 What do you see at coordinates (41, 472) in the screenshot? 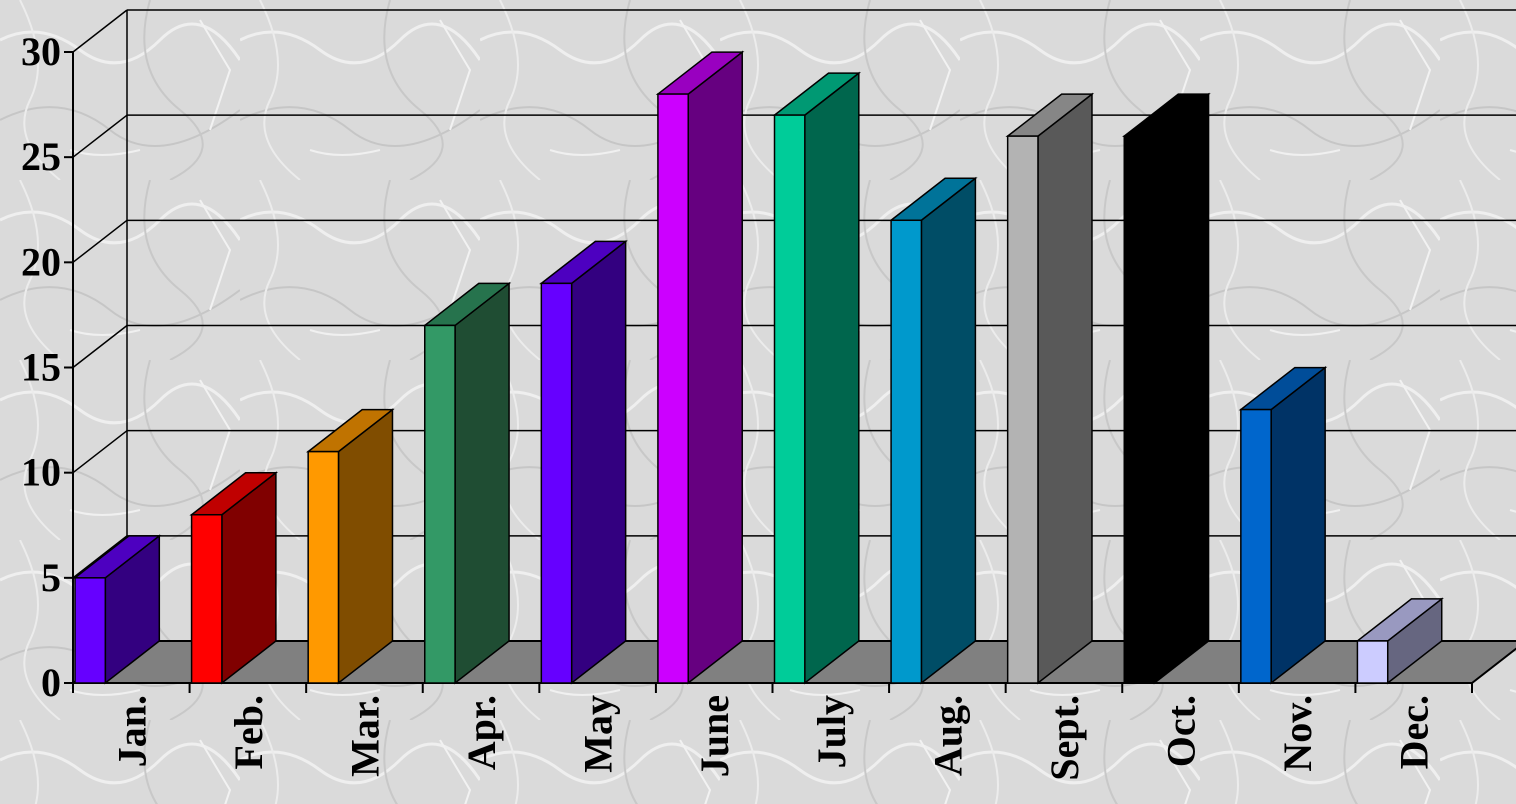
I see `y-tick-label: 10` at bounding box center [41, 472].